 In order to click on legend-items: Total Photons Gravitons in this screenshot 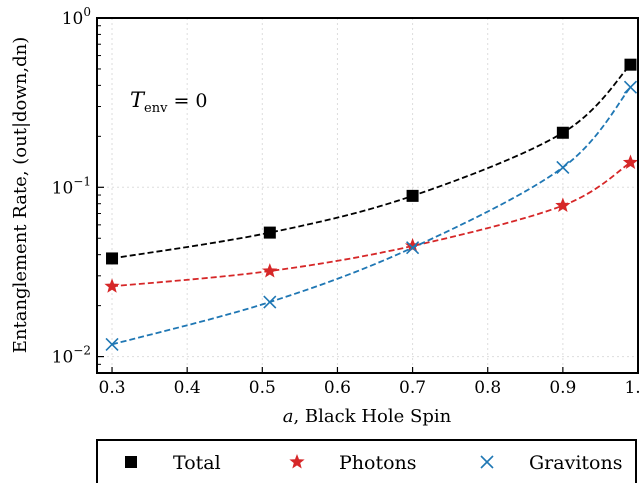, I will do `click(373, 463)`.